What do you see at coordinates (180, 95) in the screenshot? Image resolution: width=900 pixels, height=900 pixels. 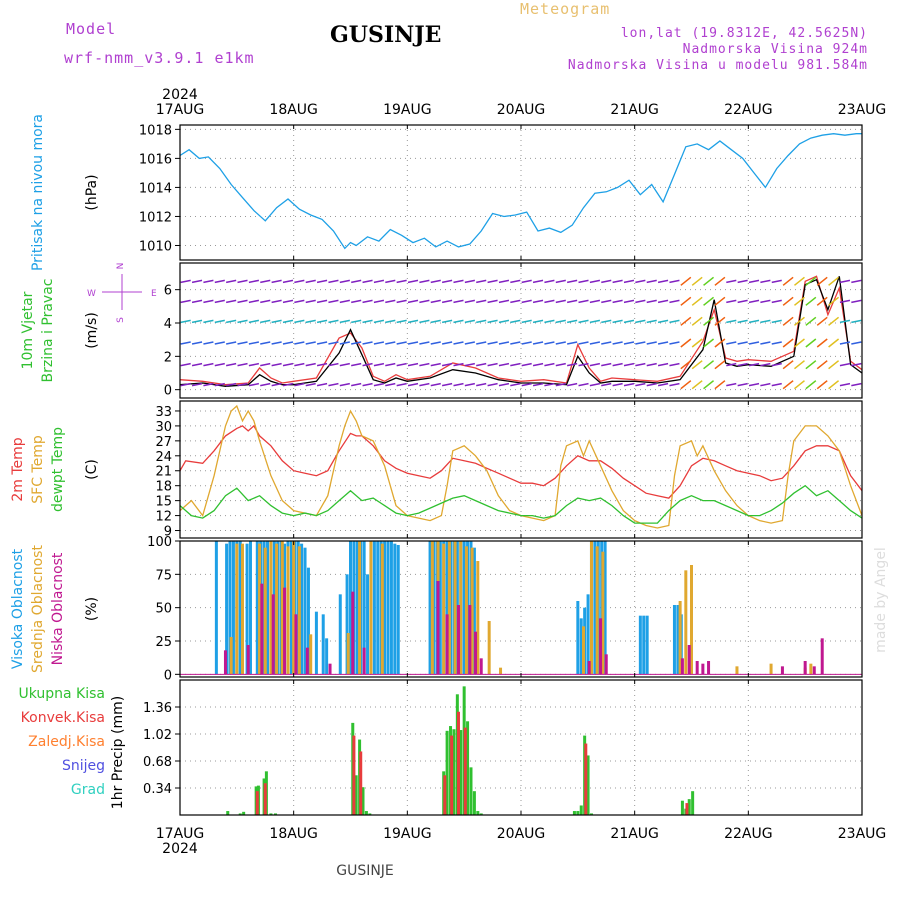 I see `year-label-top: 2024` at bounding box center [180, 95].